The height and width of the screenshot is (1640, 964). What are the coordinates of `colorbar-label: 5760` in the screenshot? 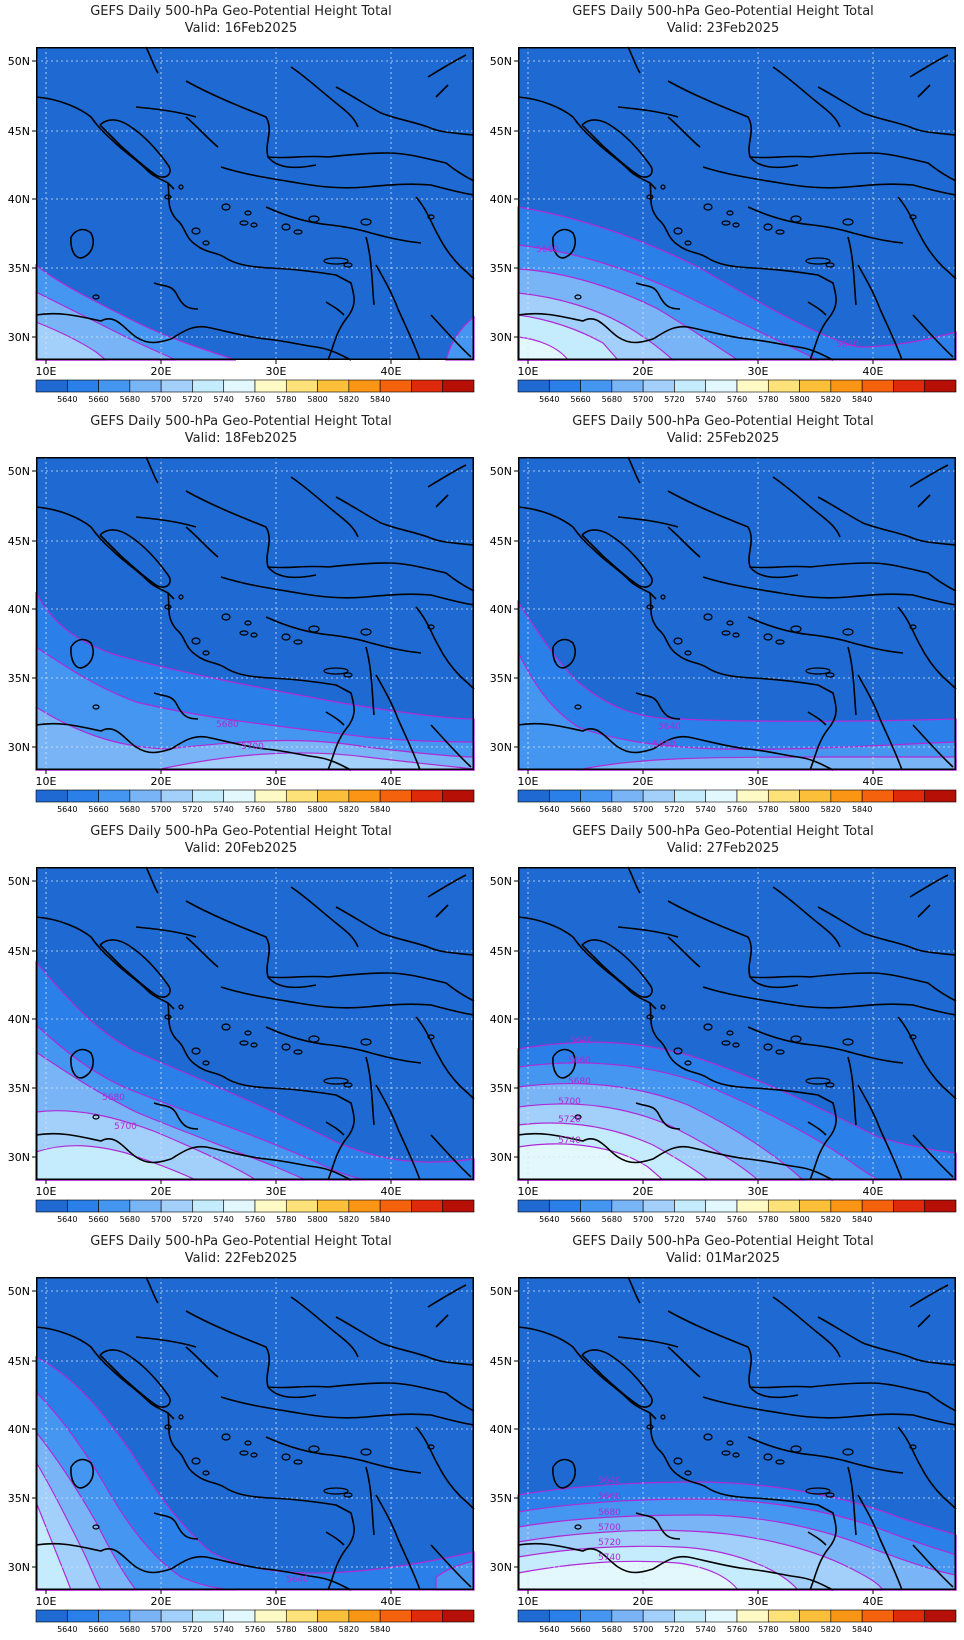 It's located at (255, 399).